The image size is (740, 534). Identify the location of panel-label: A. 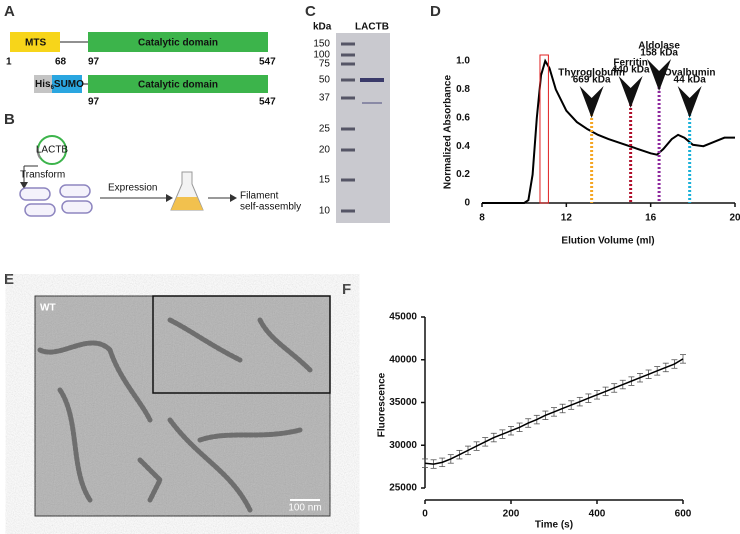
(9, 11).